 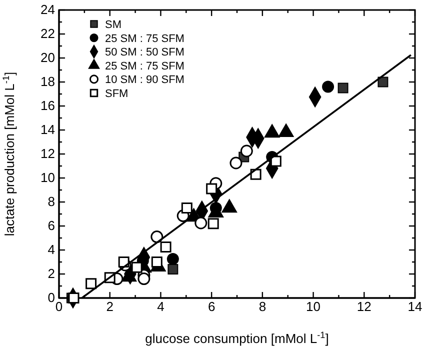 I want to click on y-tick-label: 18, so click(x=47, y=82).